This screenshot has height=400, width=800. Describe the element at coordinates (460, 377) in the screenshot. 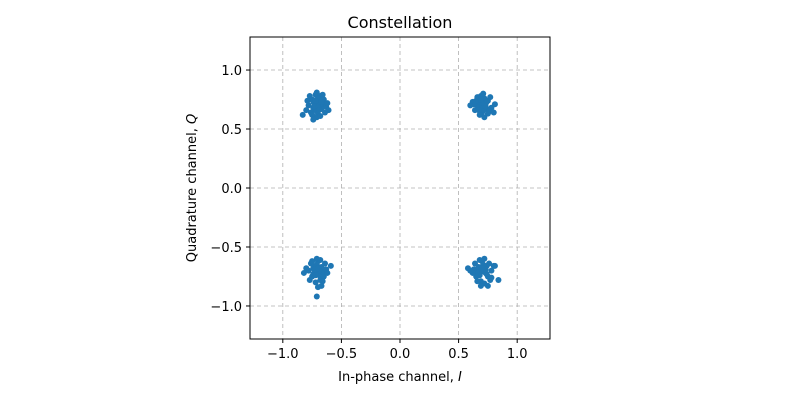

I see `x-axis-label-variable: I` at that location.